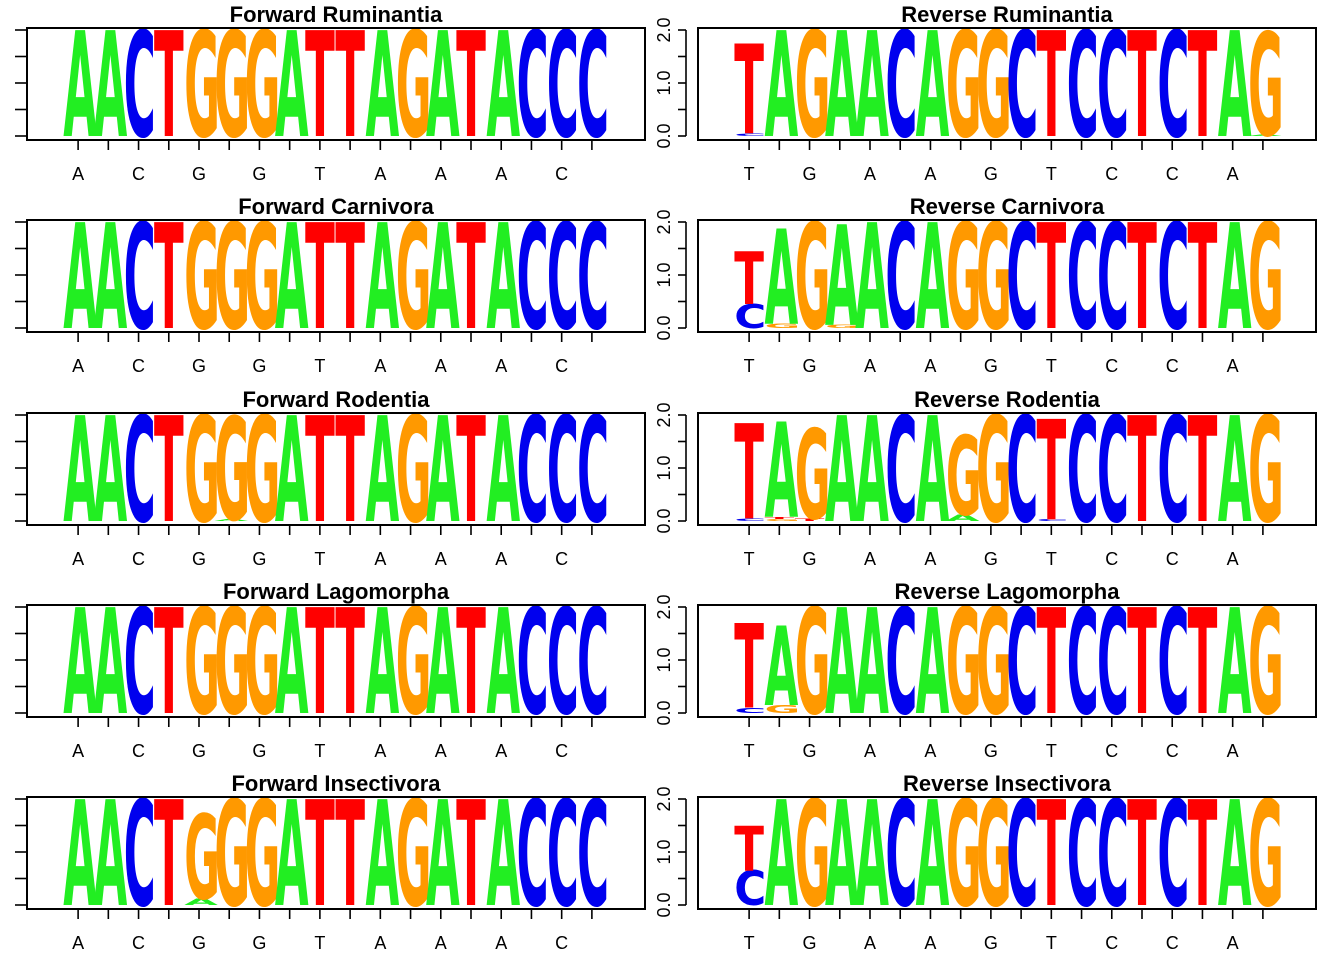 This screenshot has width=1344, height=960. Describe the element at coordinates (1007, 783) in the screenshot. I see `panel-title: Reverse Insectivora` at that location.